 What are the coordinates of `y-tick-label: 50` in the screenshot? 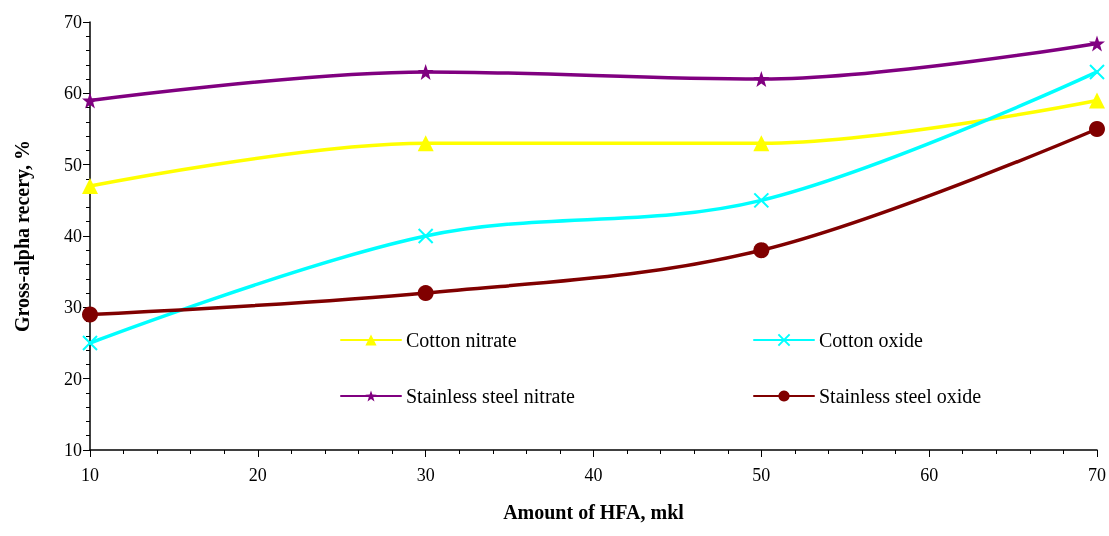 It's located at (73, 164).